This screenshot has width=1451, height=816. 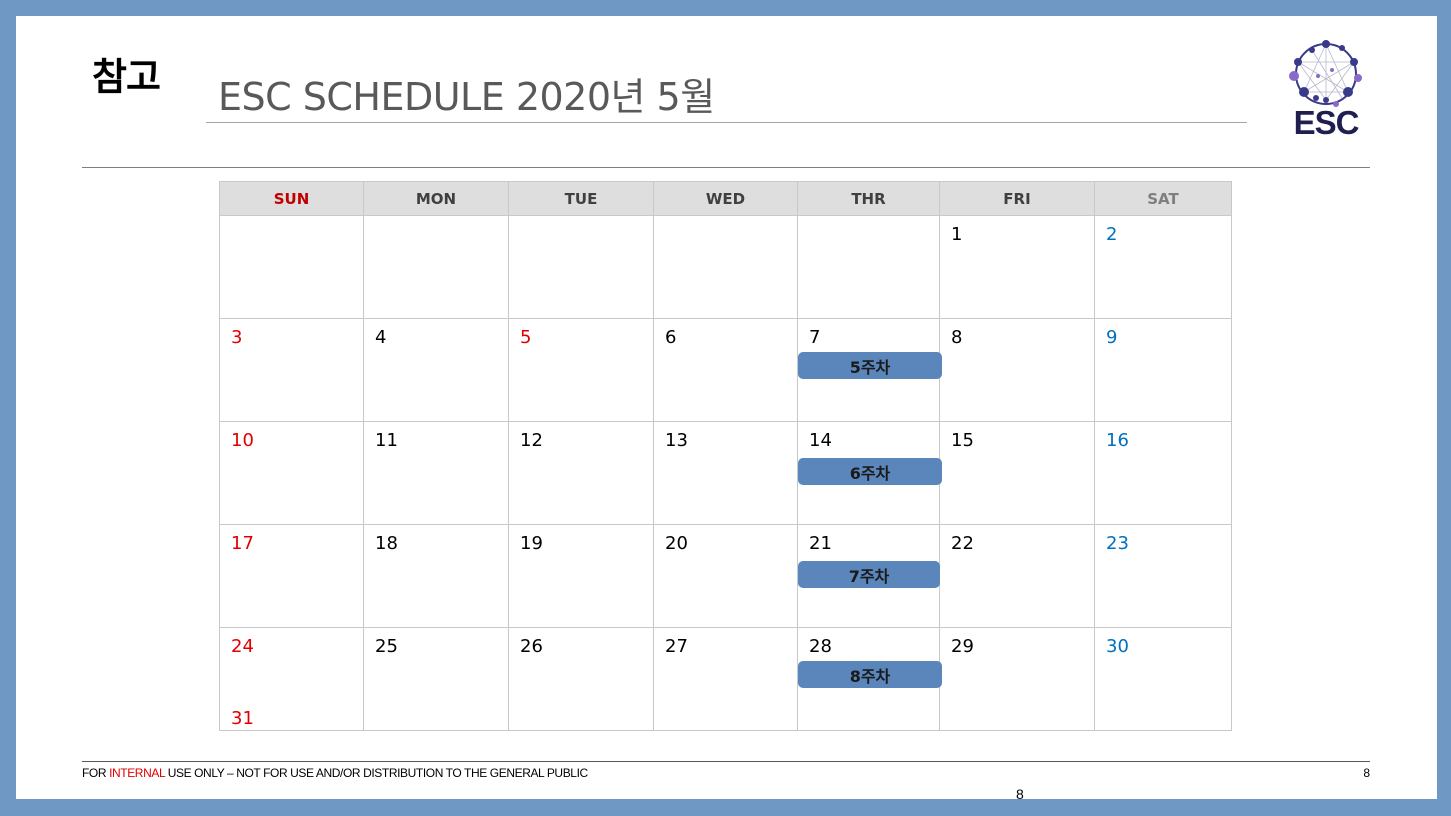 What do you see at coordinates (1112, 234) in the screenshot?
I see `day-number: 2` at bounding box center [1112, 234].